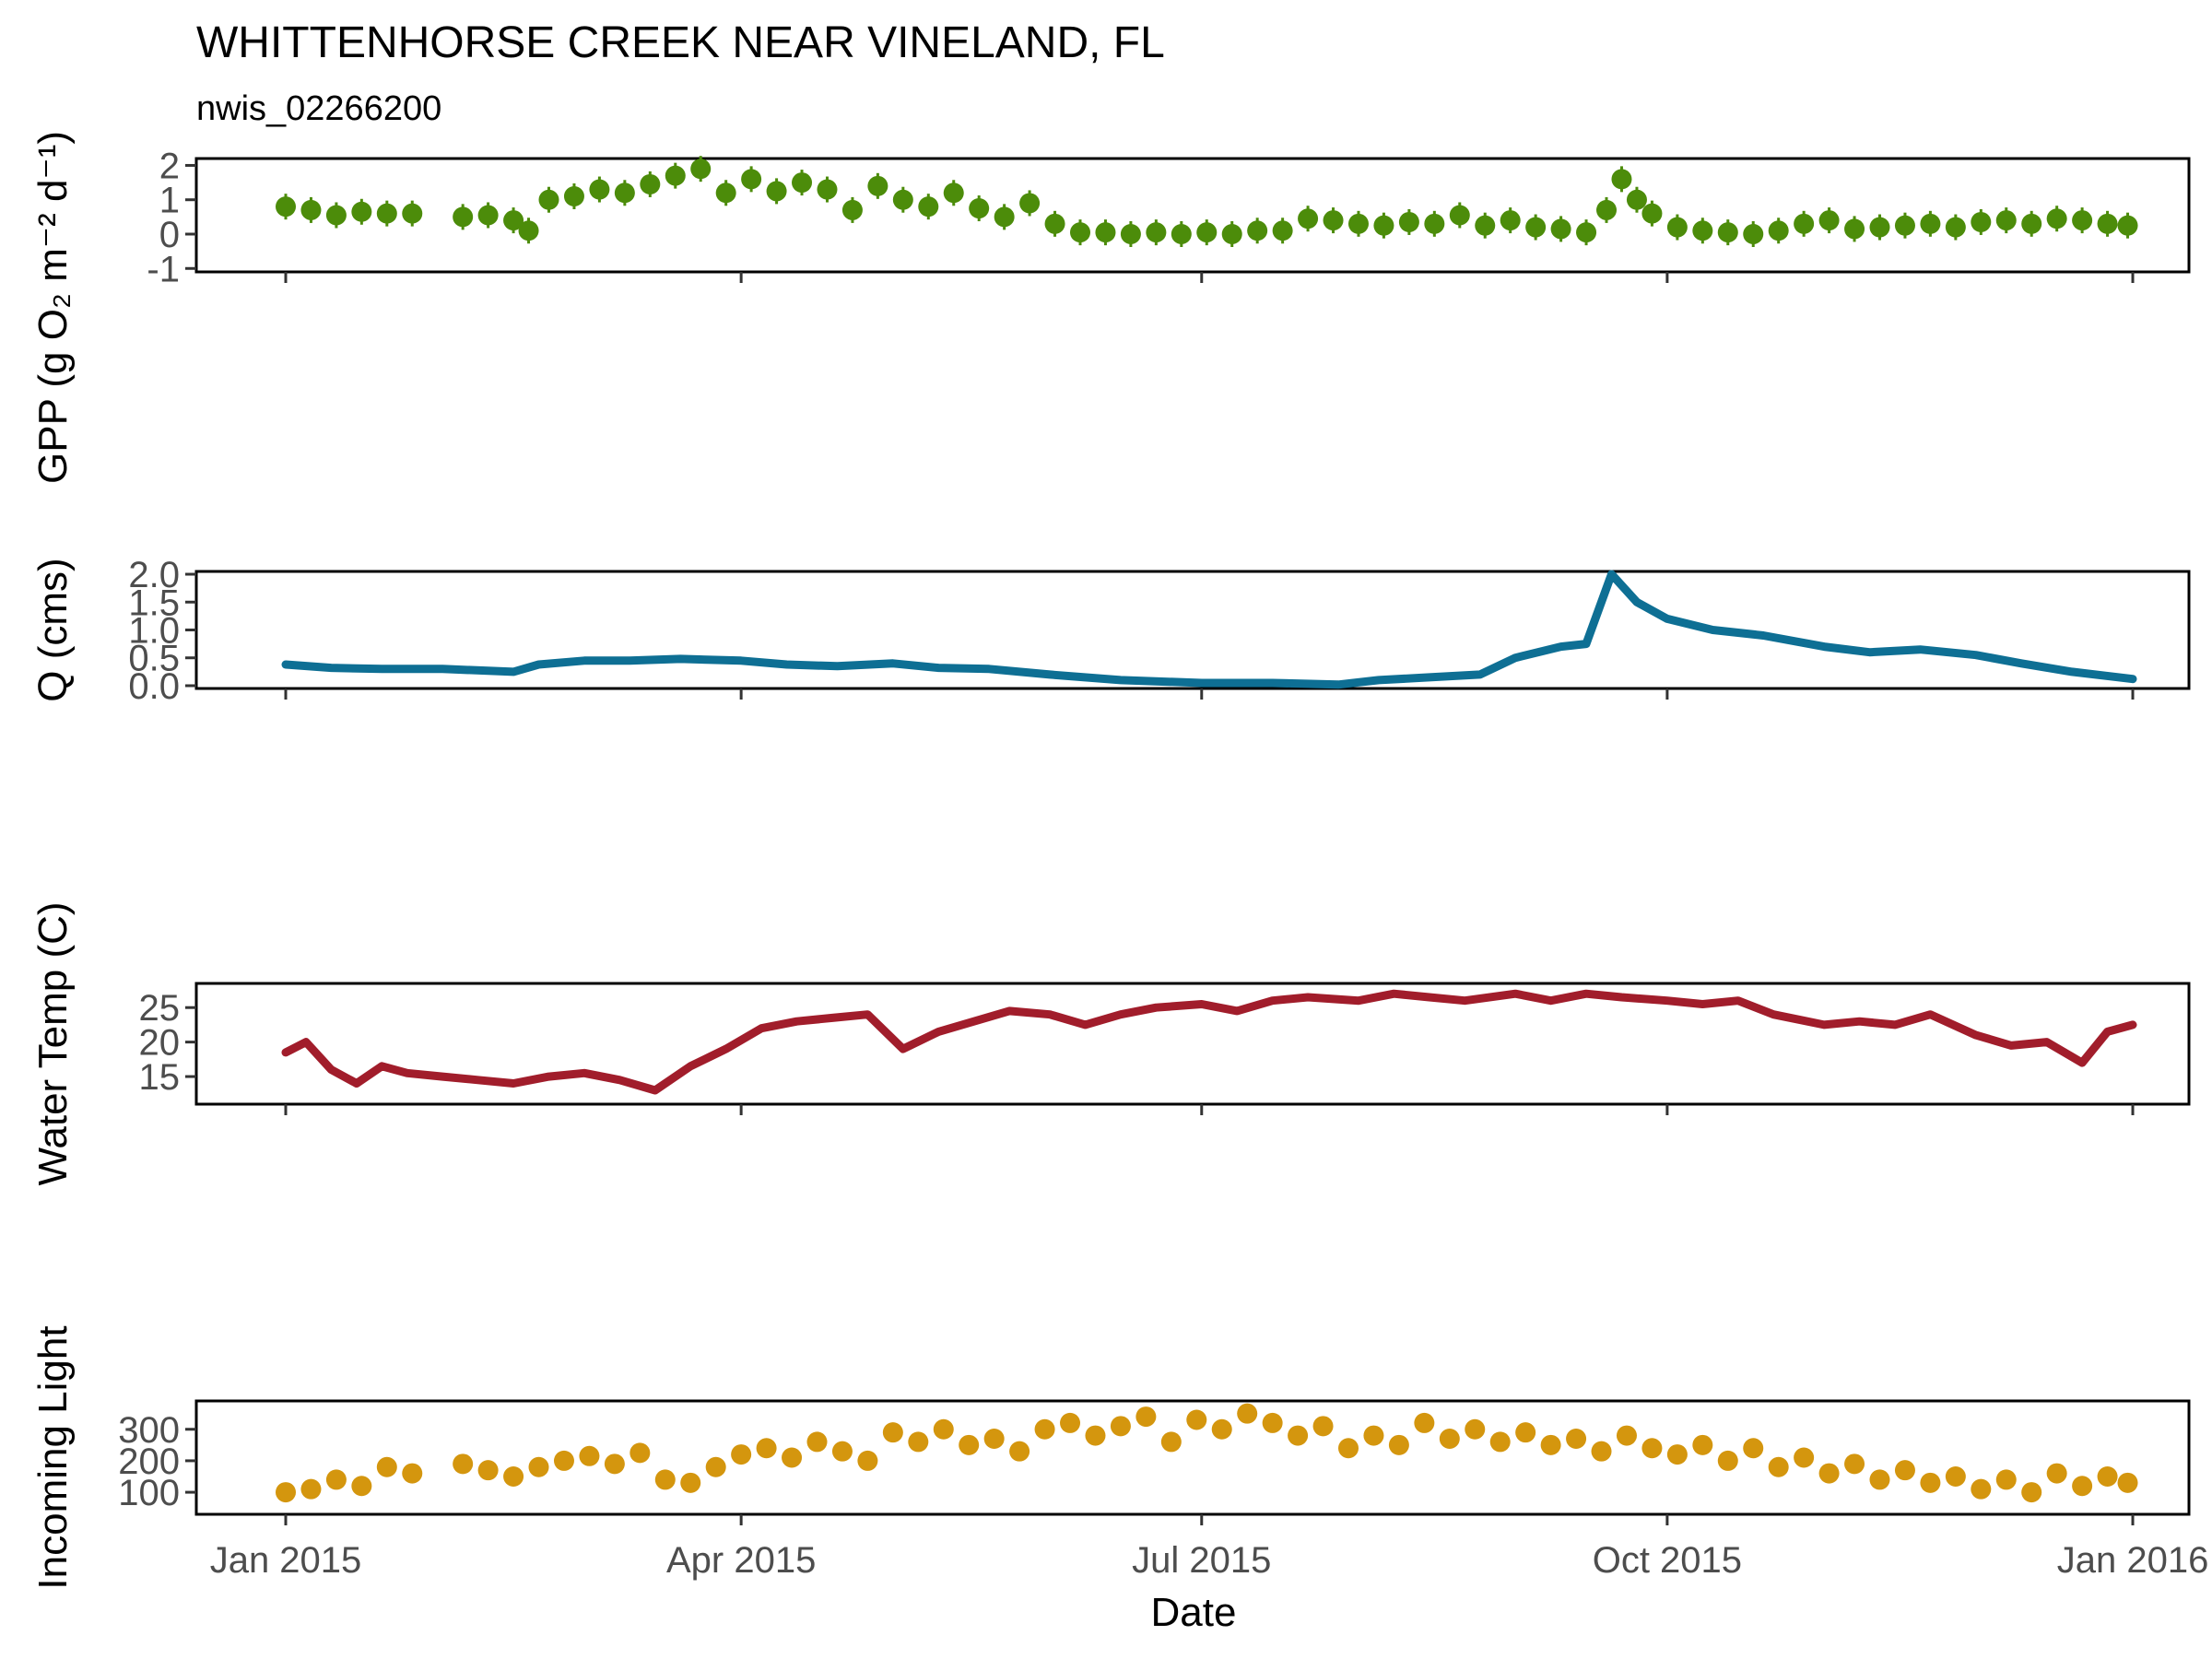 The image size is (2212, 1659). I want to click on y-tick-label: 1.0, so click(154, 631).